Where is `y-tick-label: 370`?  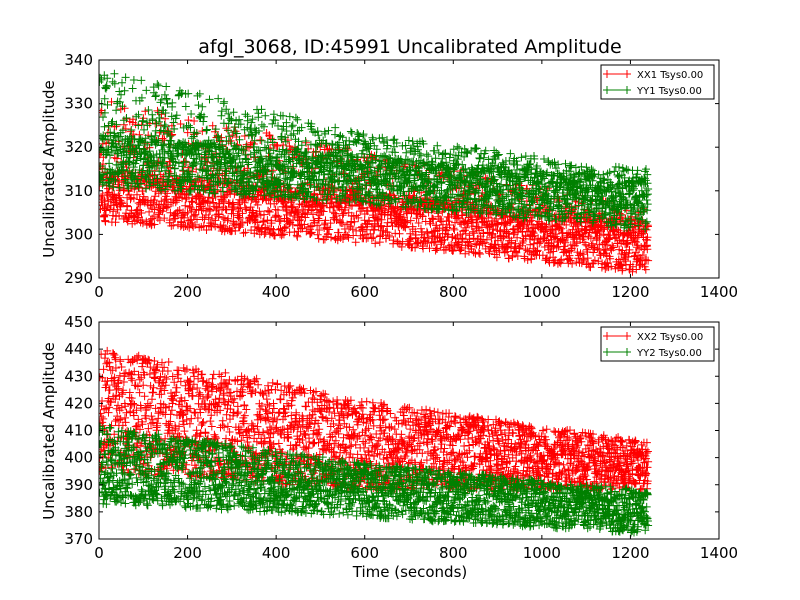 y-tick-label: 370 is located at coordinates (78, 539).